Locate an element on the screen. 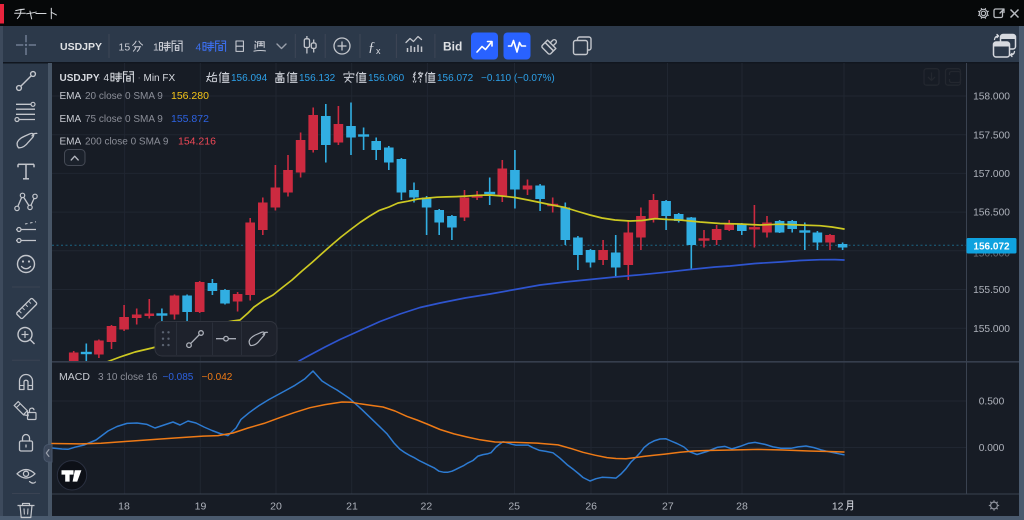 This screenshot has height=520, width=1024. svg-text: 0.500 is located at coordinates (992, 402).